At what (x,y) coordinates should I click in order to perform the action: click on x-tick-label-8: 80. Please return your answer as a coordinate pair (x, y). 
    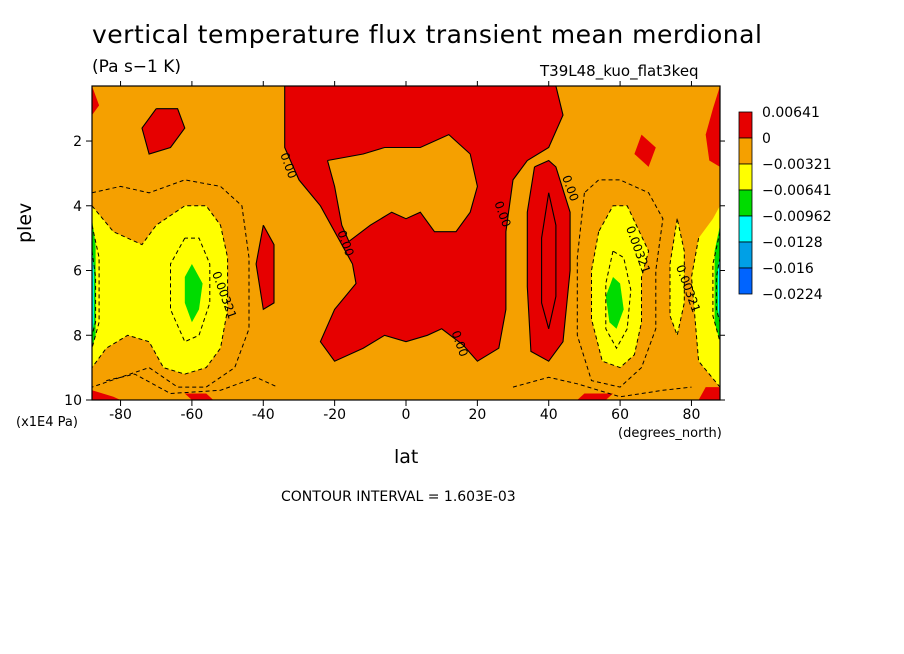
    Looking at the image, I should click on (692, 415).